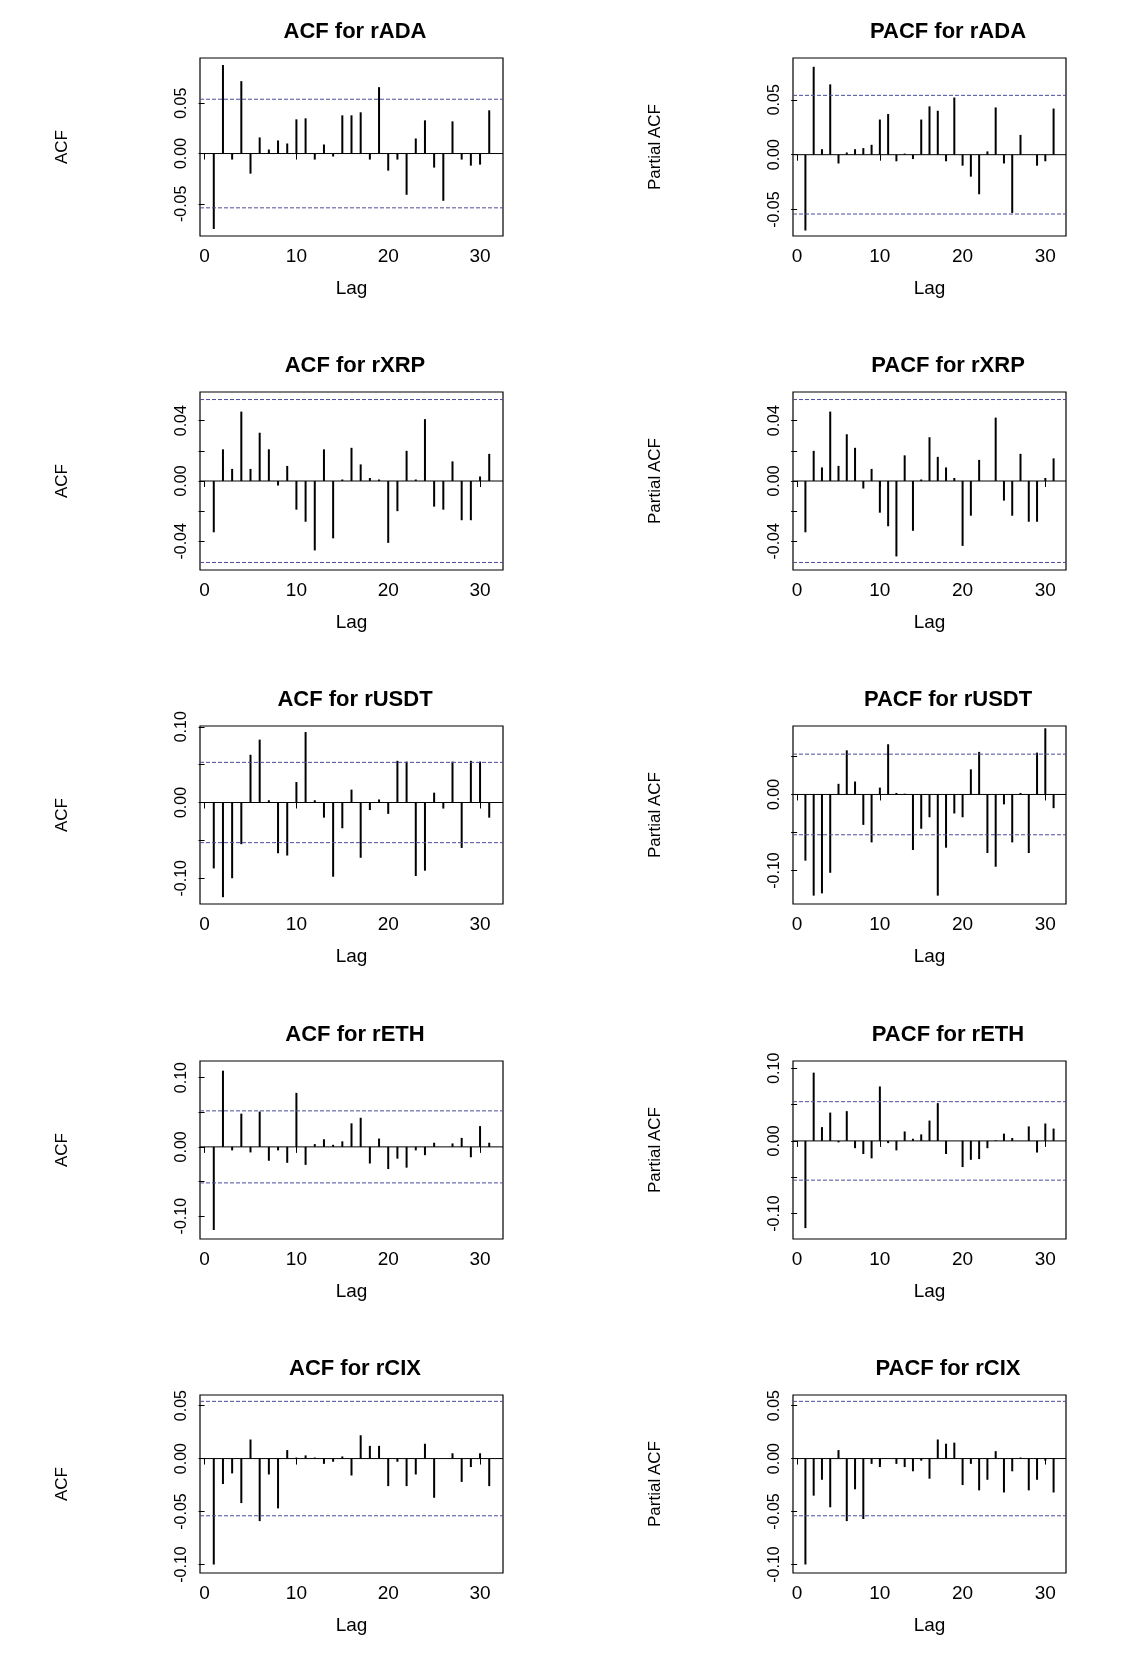 The width and height of the screenshot is (1127, 1671). What do you see at coordinates (948, 30) in the screenshot?
I see `chart-title: PACF for rADA` at bounding box center [948, 30].